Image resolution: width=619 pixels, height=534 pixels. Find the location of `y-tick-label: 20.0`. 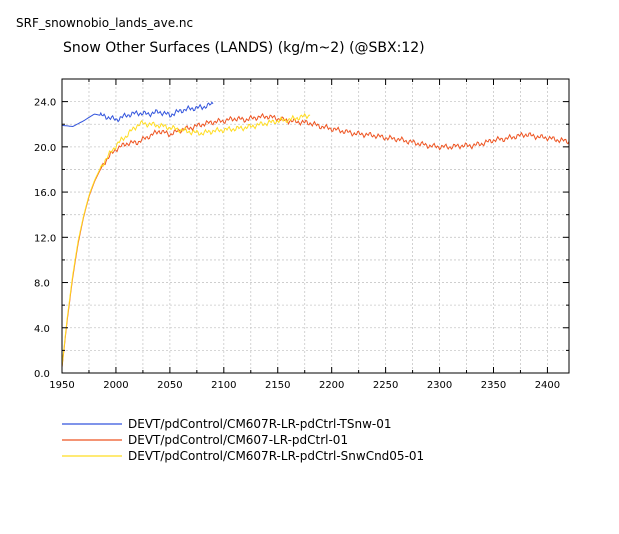

y-tick-label: 20.0 is located at coordinates (45, 148).